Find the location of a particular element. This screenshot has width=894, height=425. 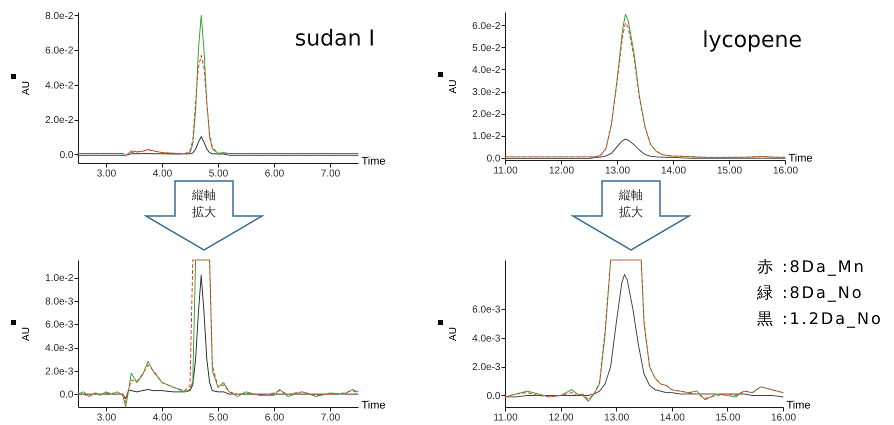

y-tick-label: 8.0e-2 is located at coordinates (59, 16).